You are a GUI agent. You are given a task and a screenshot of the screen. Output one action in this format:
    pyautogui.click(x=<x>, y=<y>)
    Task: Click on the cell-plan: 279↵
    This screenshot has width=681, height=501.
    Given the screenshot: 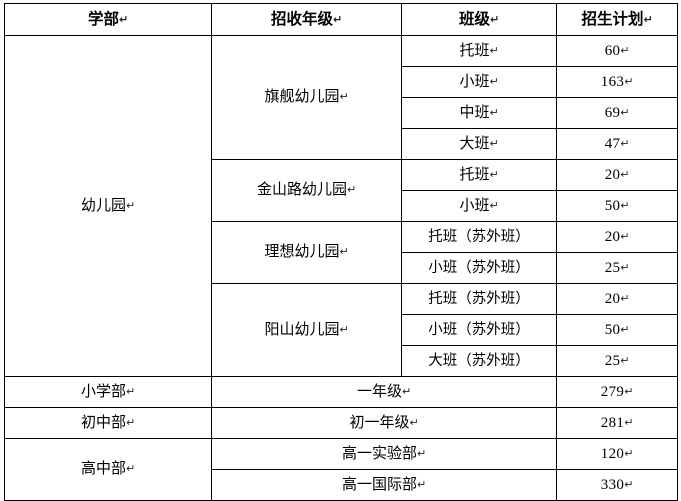 What is the action you would take?
    pyautogui.click(x=617, y=392)
    